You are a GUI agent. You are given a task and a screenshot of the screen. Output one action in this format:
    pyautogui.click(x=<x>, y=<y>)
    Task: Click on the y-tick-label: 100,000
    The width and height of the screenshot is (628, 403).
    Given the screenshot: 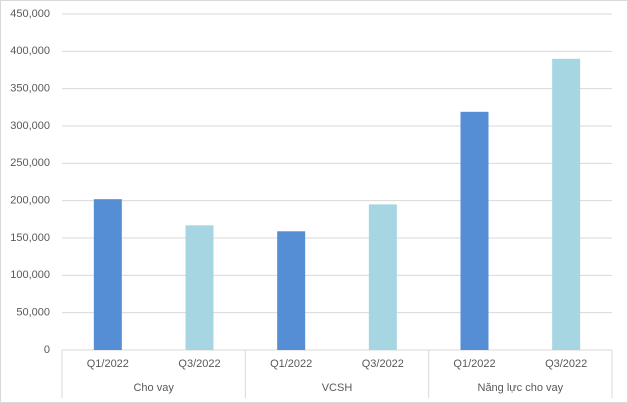 What is the action you would take?
    pyautogui.click(x=30, y=275)
    